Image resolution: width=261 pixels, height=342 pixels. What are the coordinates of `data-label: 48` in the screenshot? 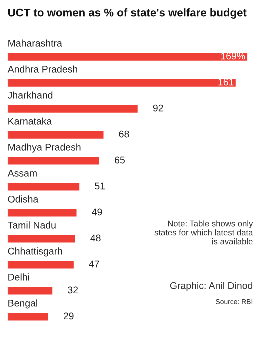 It's located at (95, 238).